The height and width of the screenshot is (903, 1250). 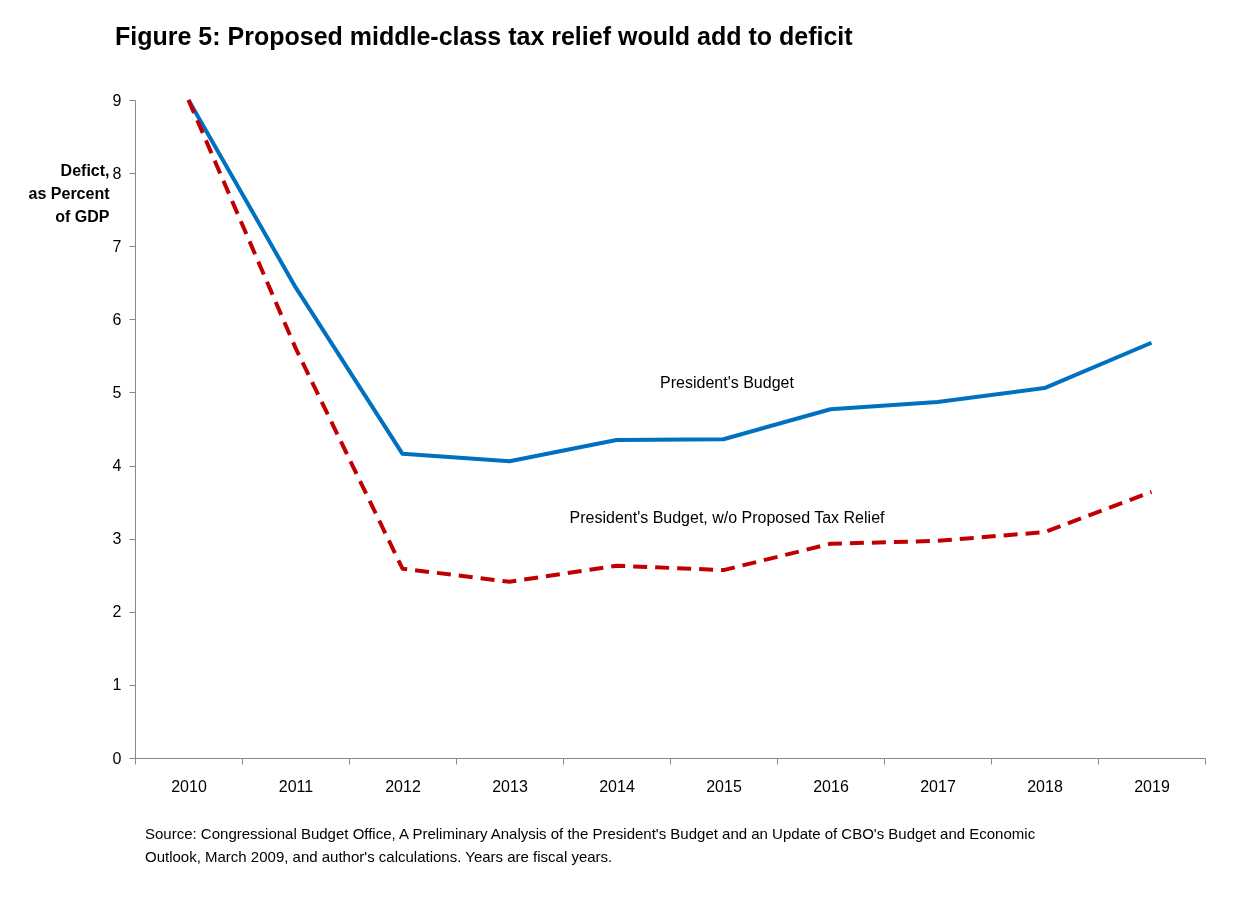 What do you see at coordinates (117, 758) in the screenshot?
I see `y-tick-label: 0` at bounding box center [117, 758].